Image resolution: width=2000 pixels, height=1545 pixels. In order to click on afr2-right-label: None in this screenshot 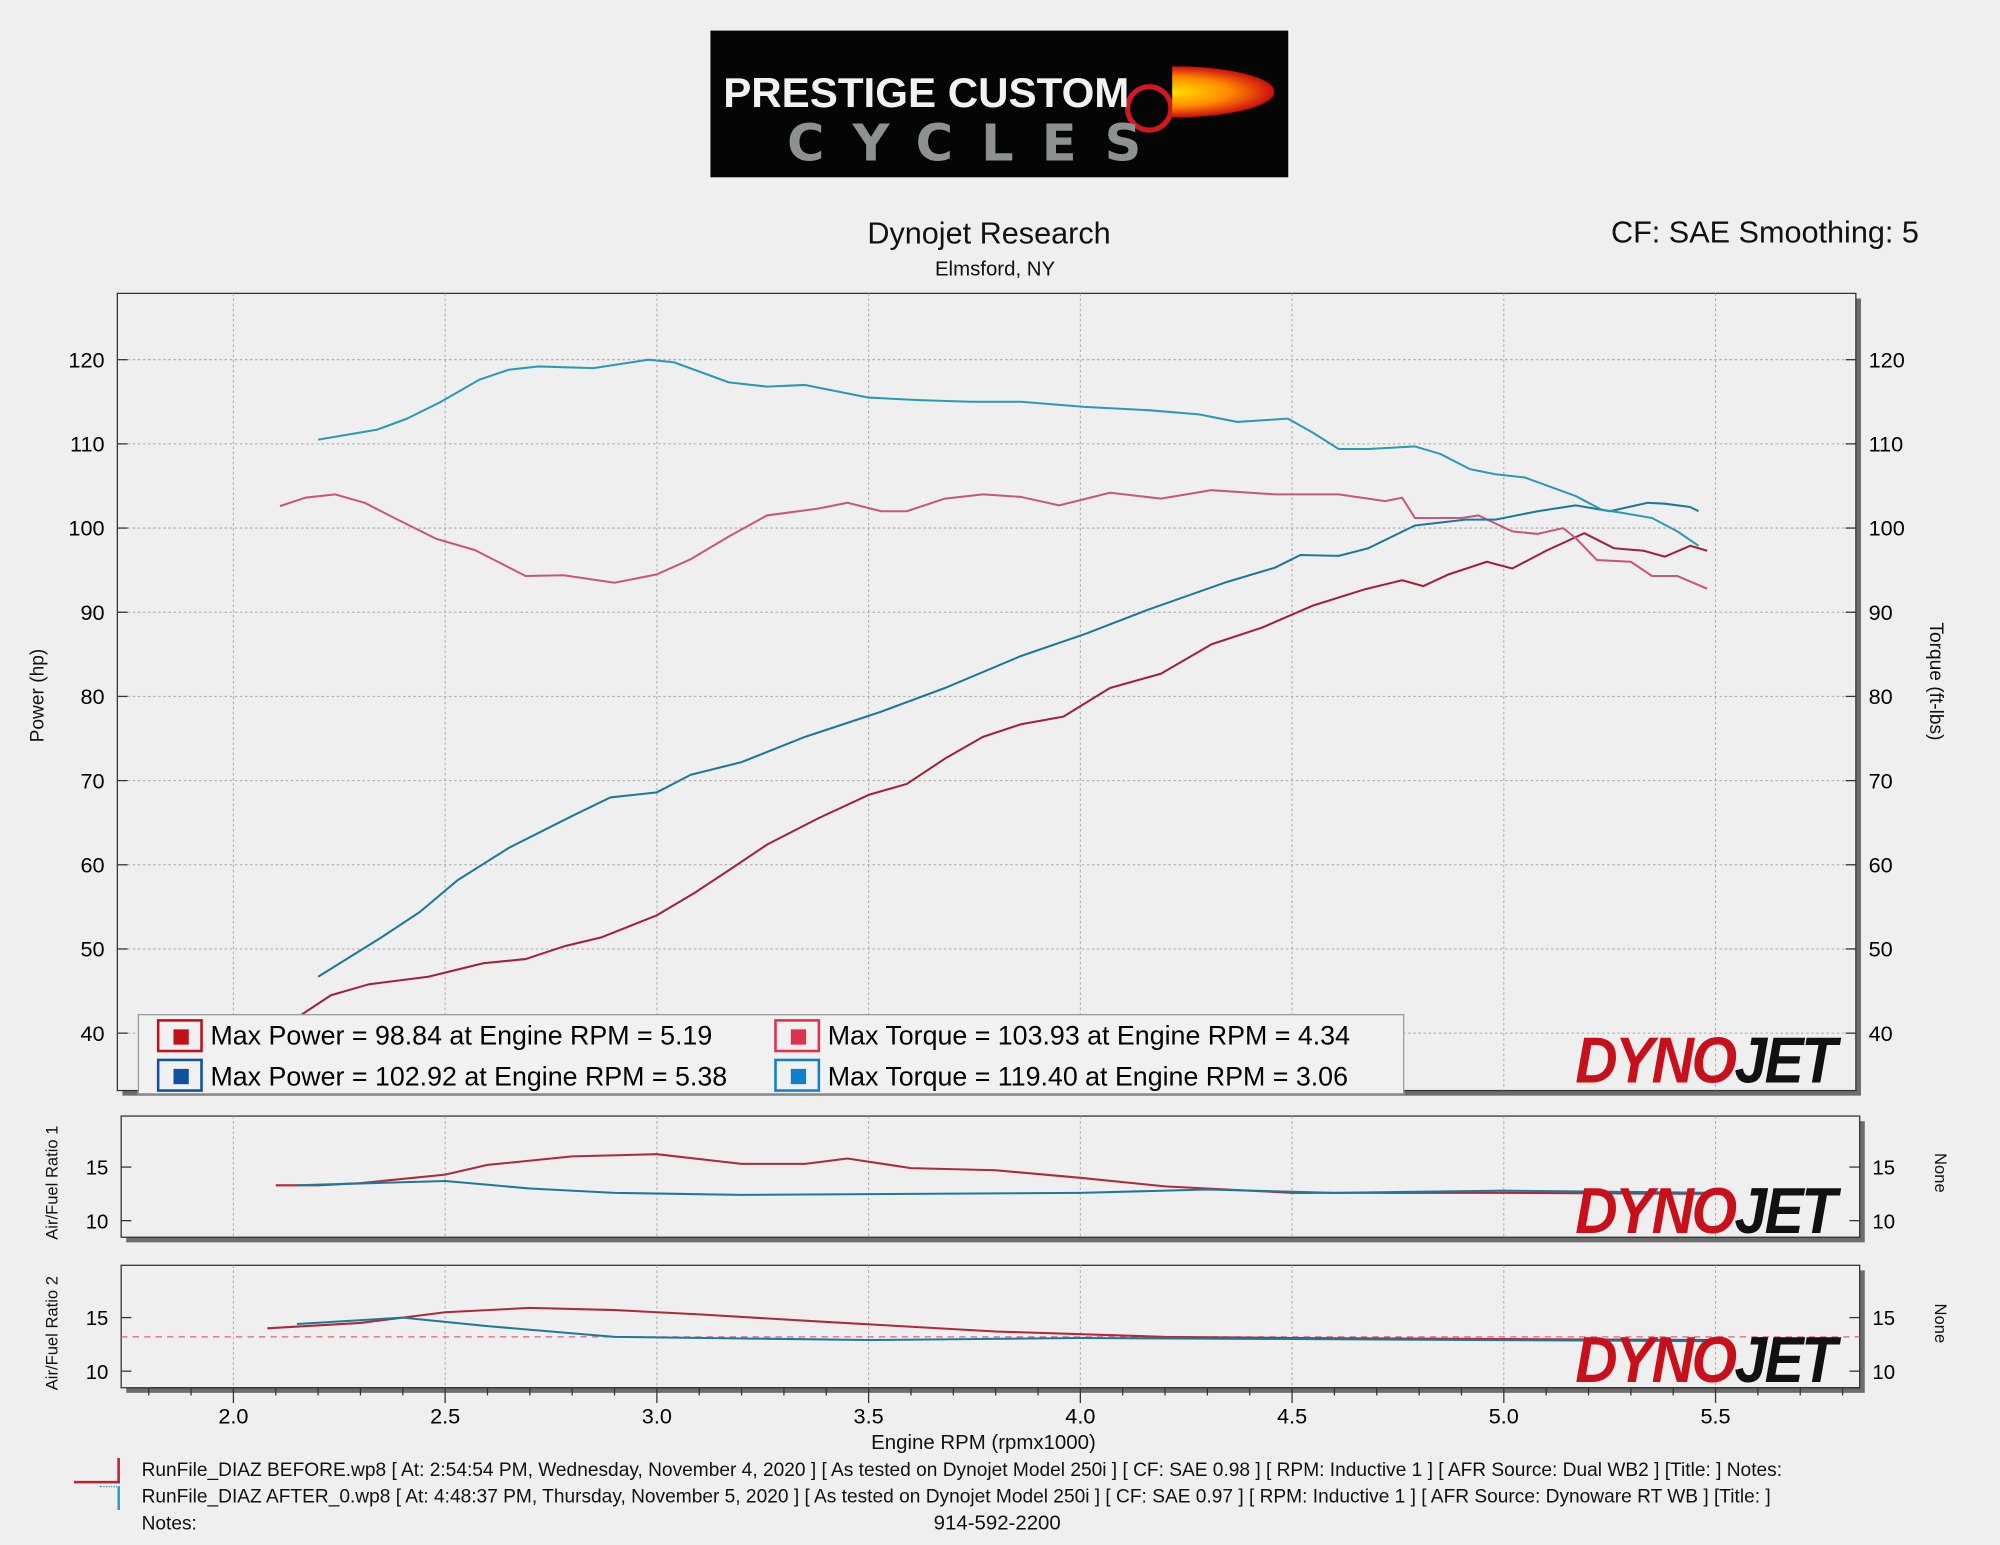, I will do `click(1941, 1323)`.